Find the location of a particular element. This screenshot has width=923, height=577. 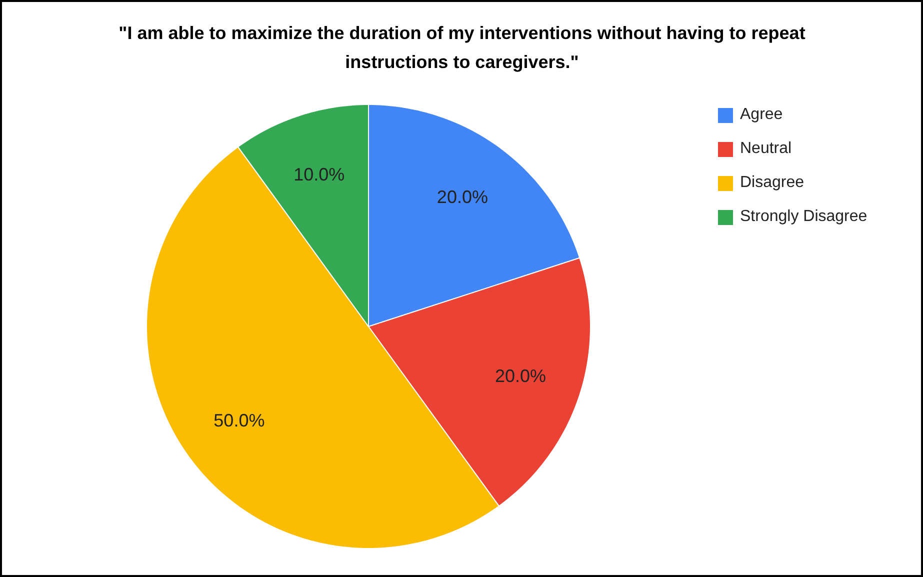

legend-label: Strongly Disagree is located at coordinates (804, 217).